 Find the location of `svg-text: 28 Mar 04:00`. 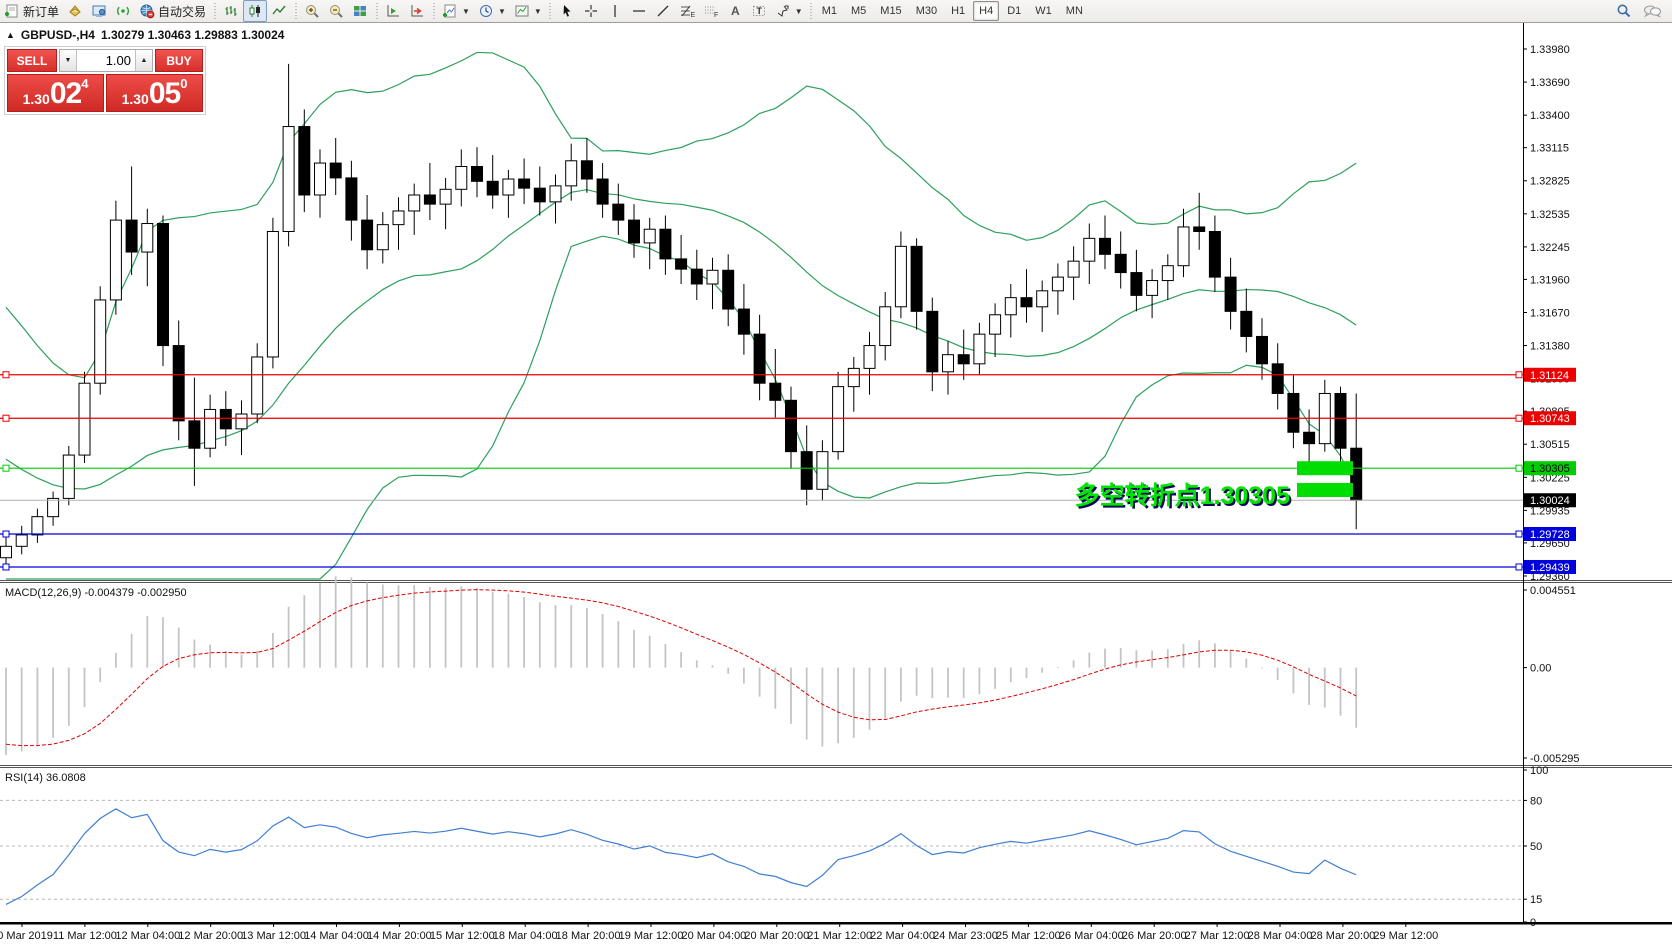

svg-text: 28 Mar 04:00 is located at coordinates (1280, 936).